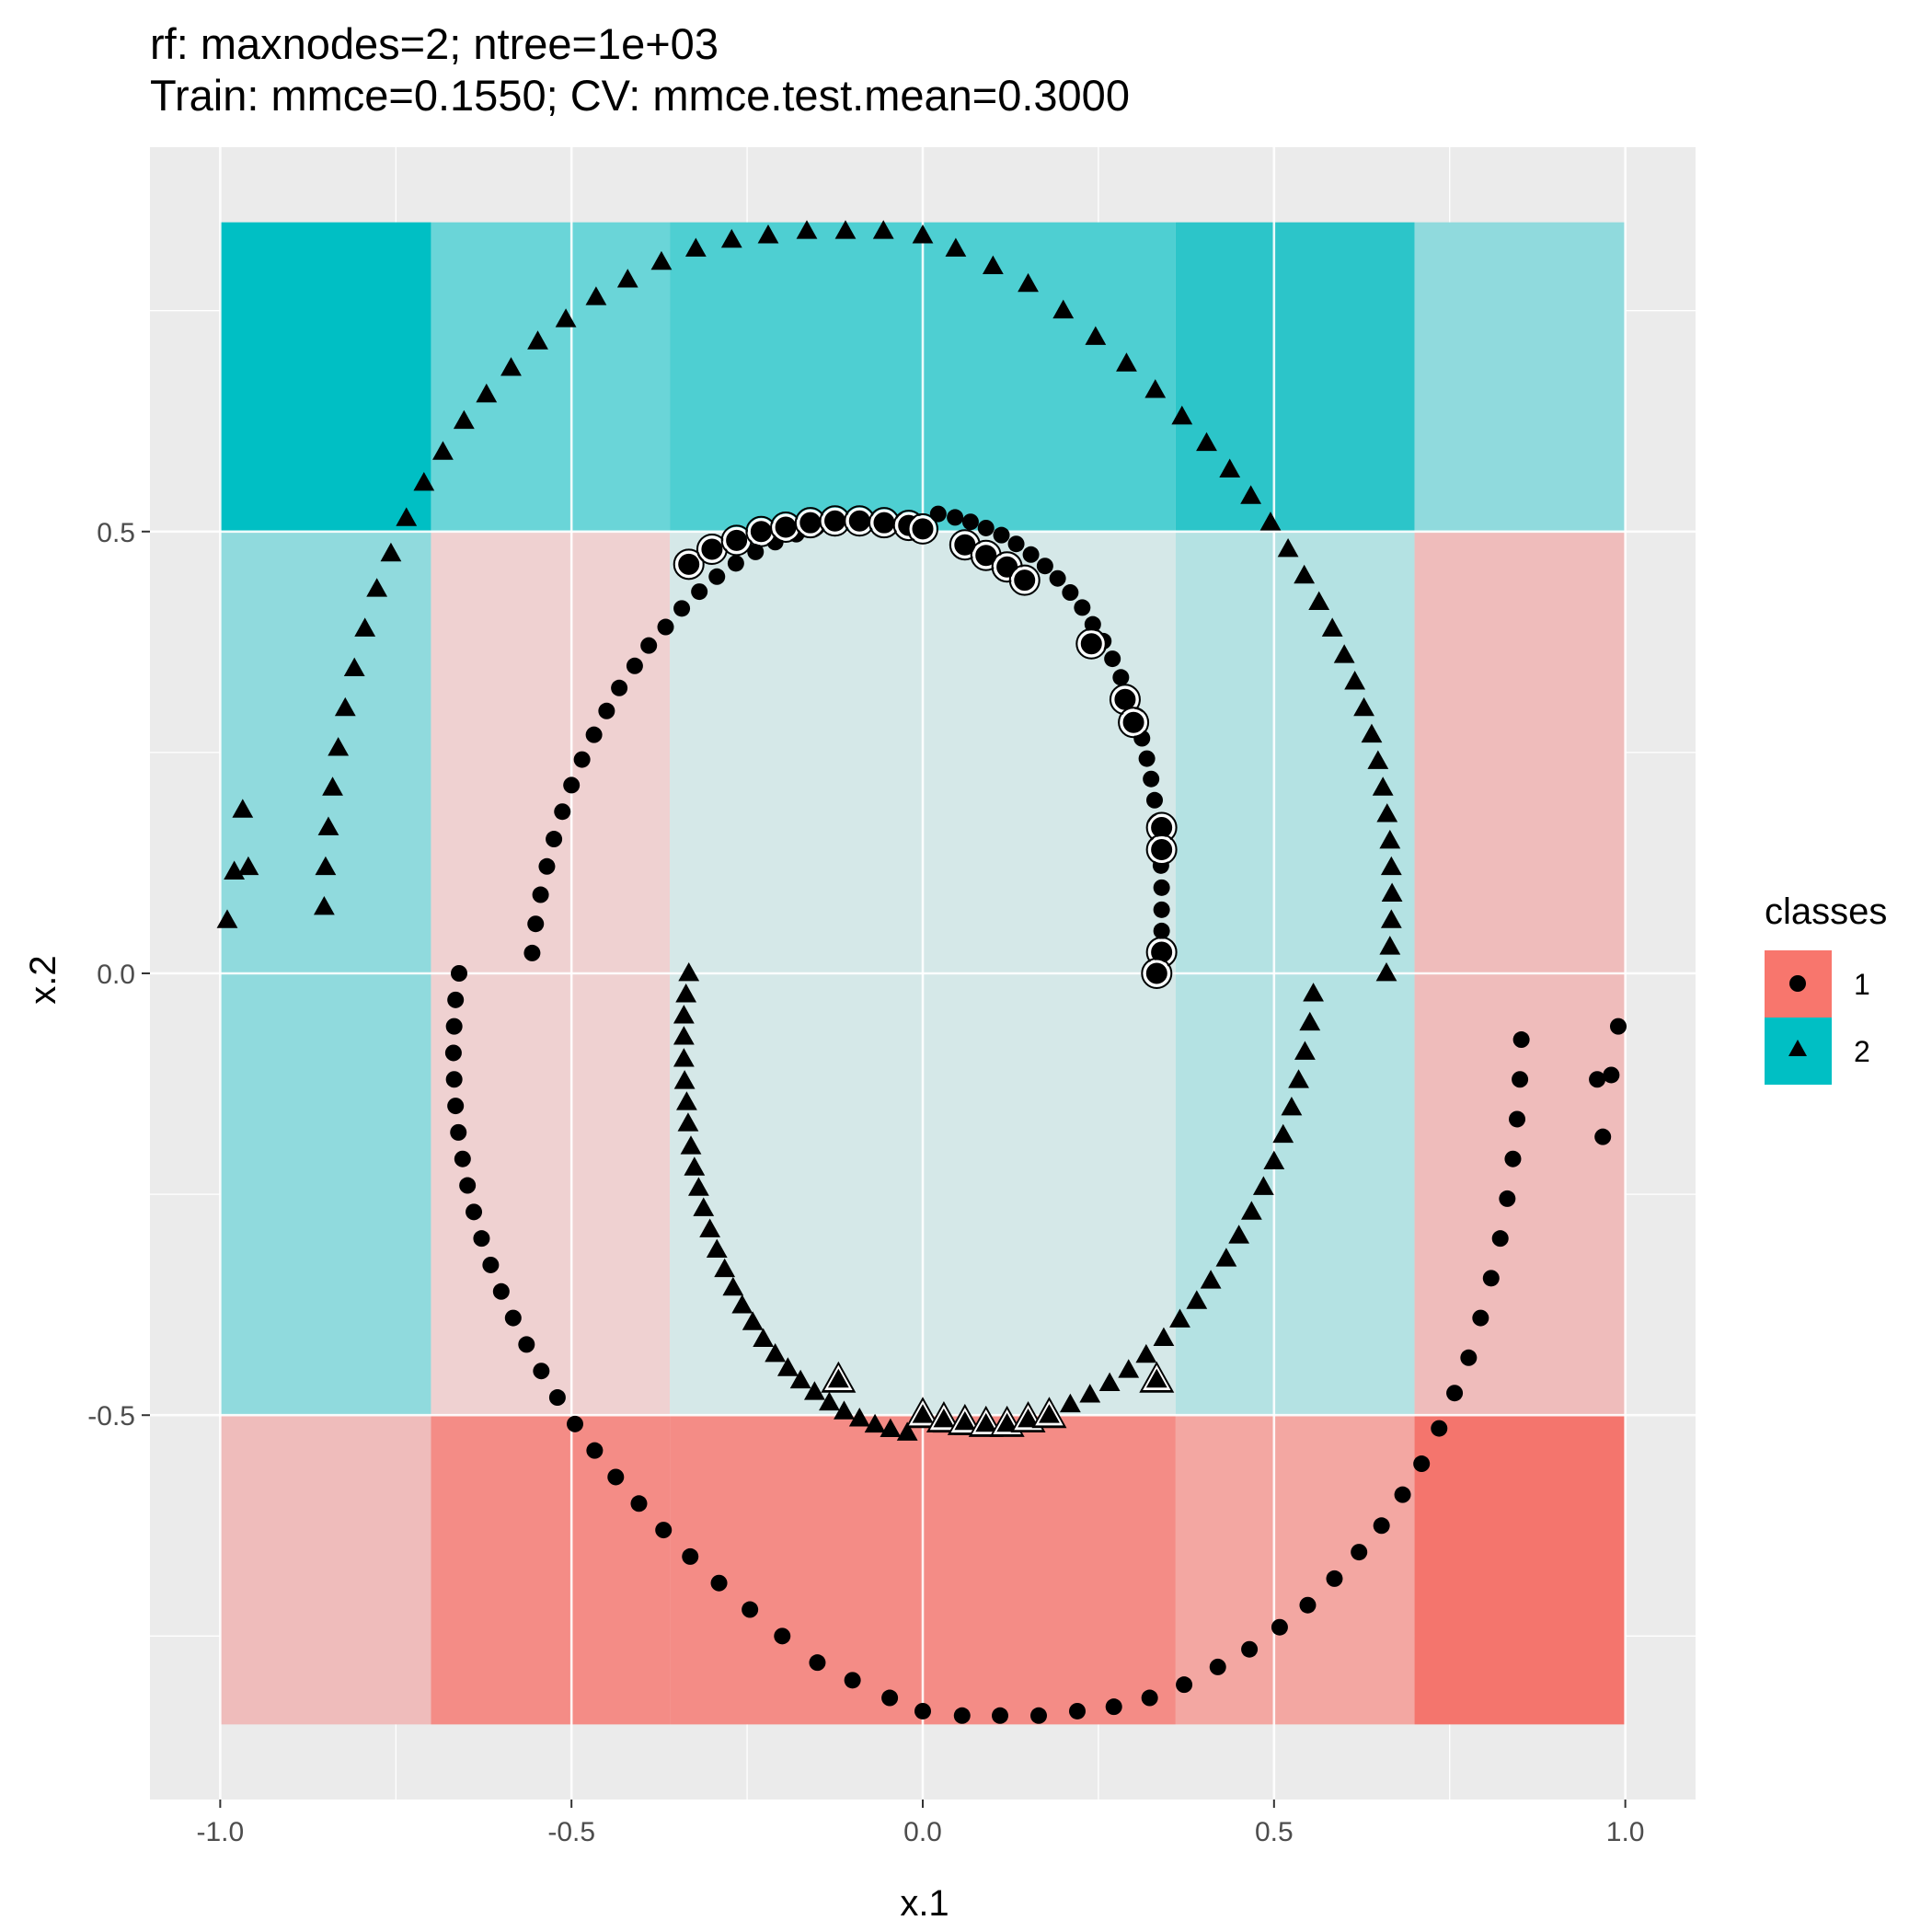 The height and width of the screenshot is (1932, 1932). I want to click on y-tick-label: 0.5, so click(116, 533).